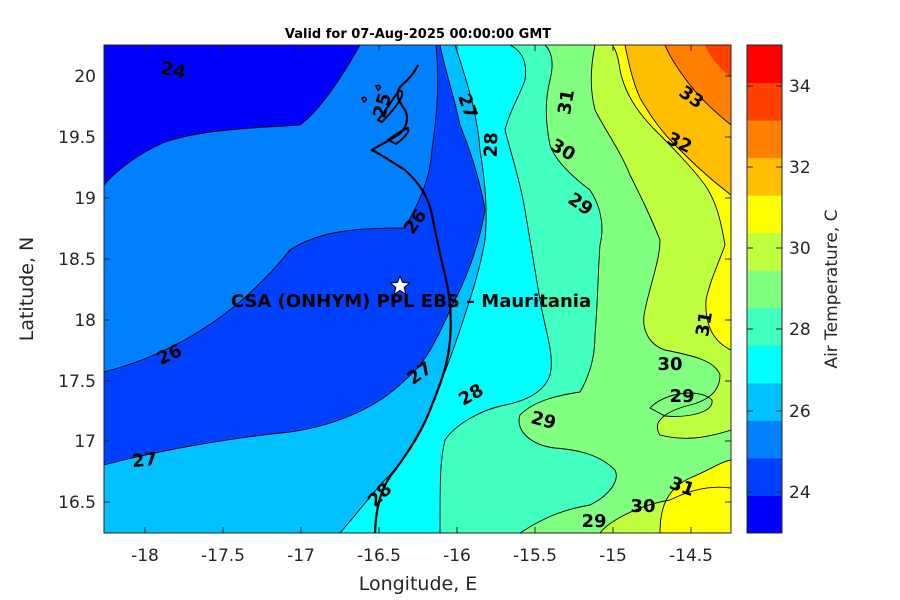  I want to click on colorbar-tick-label: 32, so click(800, 168).